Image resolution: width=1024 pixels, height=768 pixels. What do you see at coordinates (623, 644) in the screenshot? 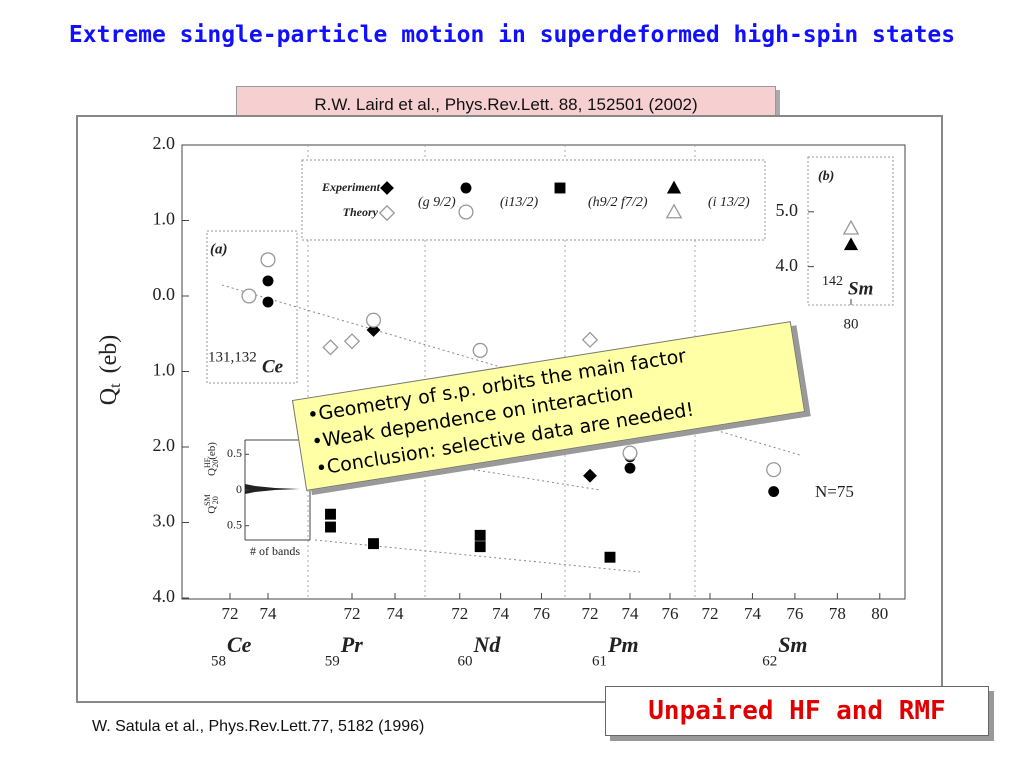
I see `element-label: Pm` at bounding box center [623, 644].